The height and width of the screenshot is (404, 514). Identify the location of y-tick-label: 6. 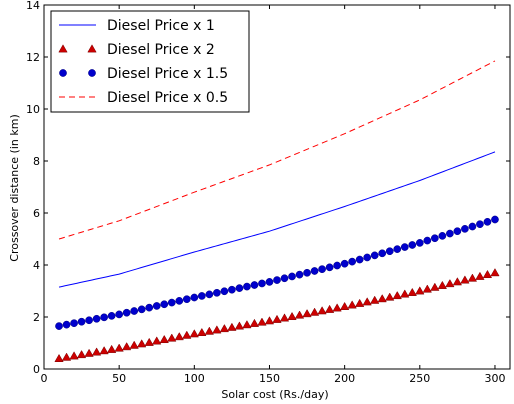
(36, 213).